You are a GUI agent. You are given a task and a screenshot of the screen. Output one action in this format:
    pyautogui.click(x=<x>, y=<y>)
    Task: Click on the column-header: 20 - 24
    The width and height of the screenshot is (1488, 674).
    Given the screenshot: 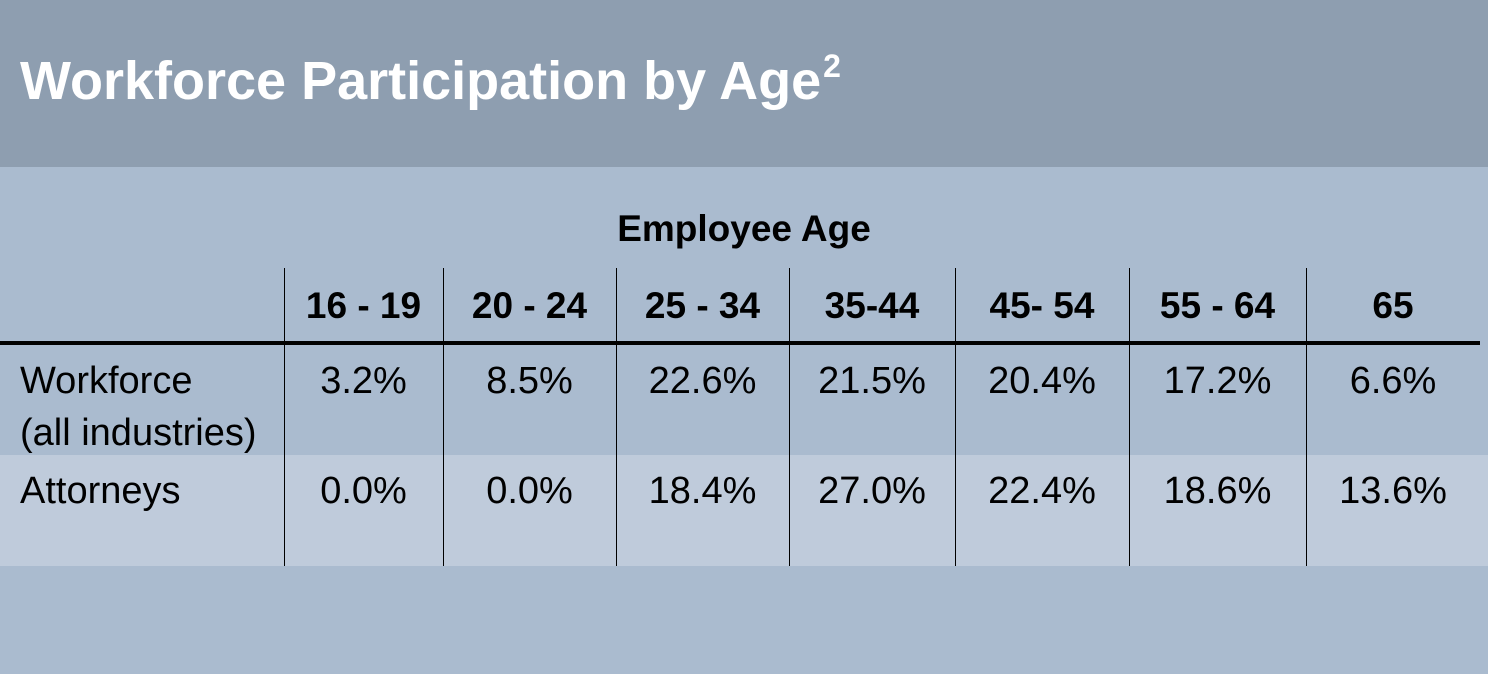 What is the action you would take?
    pyautogui.click(x=529, y=305)
    